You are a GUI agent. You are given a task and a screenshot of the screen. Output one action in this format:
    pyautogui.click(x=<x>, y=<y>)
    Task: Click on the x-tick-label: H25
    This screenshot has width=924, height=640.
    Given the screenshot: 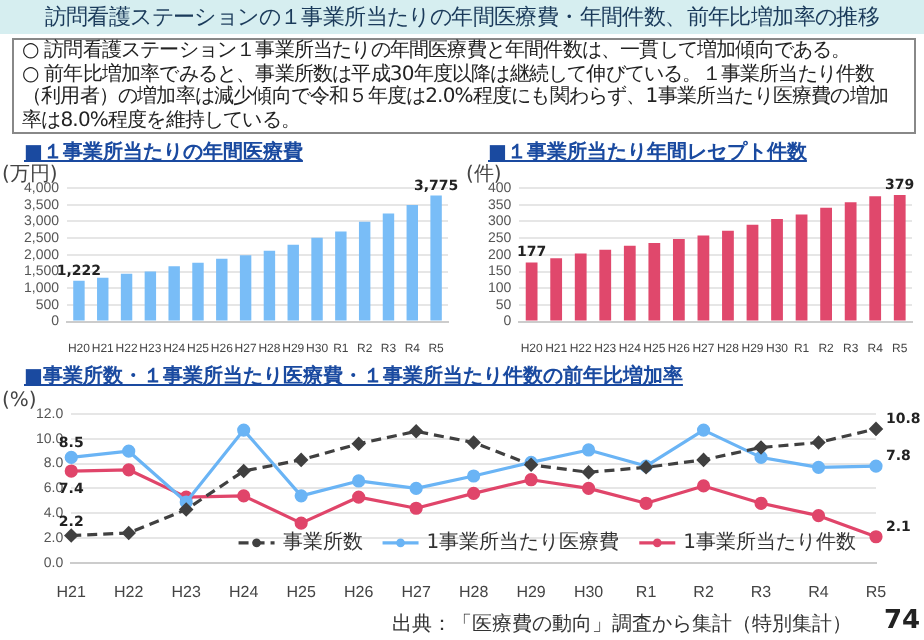 What is the action you would take?
    pyautogui.click(x=301, y=591)
    